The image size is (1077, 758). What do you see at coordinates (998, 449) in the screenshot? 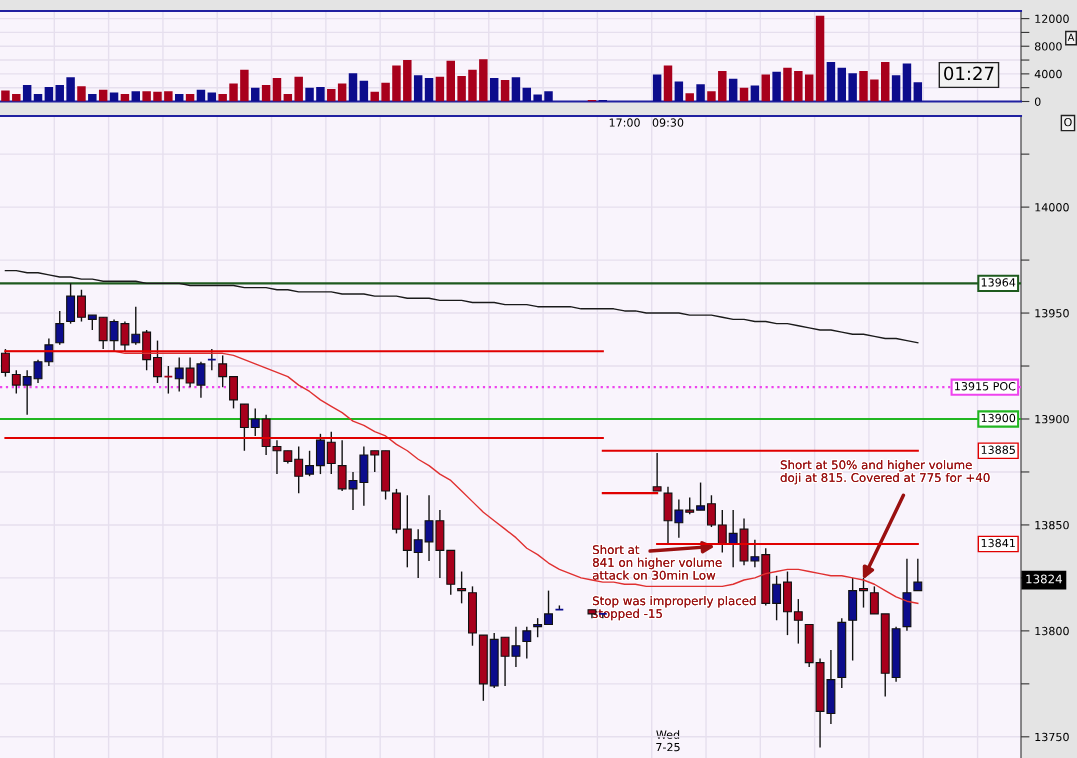
I see `text: 13885` at bounding box center [998, 449].